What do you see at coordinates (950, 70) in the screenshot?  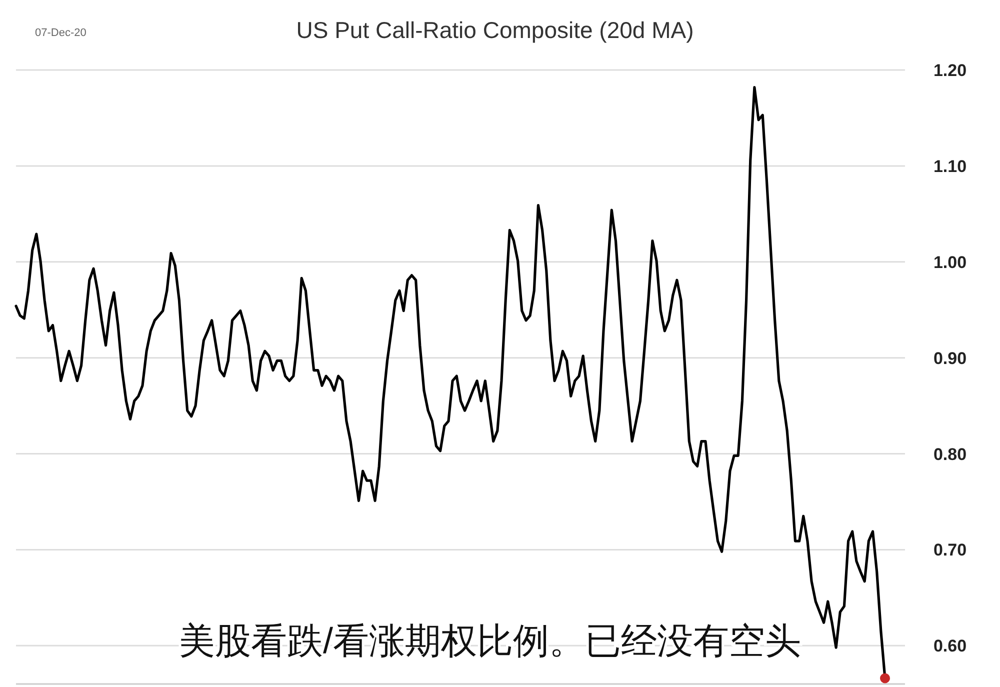 I see `y-tick-label: 1.20` at bounding box center [950, 70].